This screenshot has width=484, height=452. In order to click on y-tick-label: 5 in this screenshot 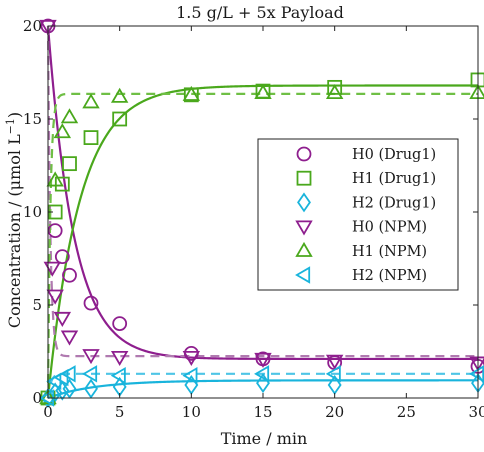, I will do `click(37, 305)`.